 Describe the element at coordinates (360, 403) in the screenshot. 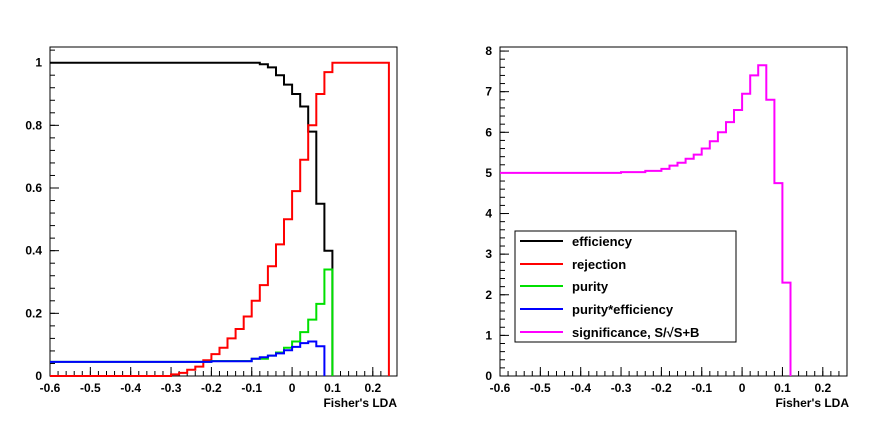

I see `left-x-axis-title: Fisher's LDA` at that location.